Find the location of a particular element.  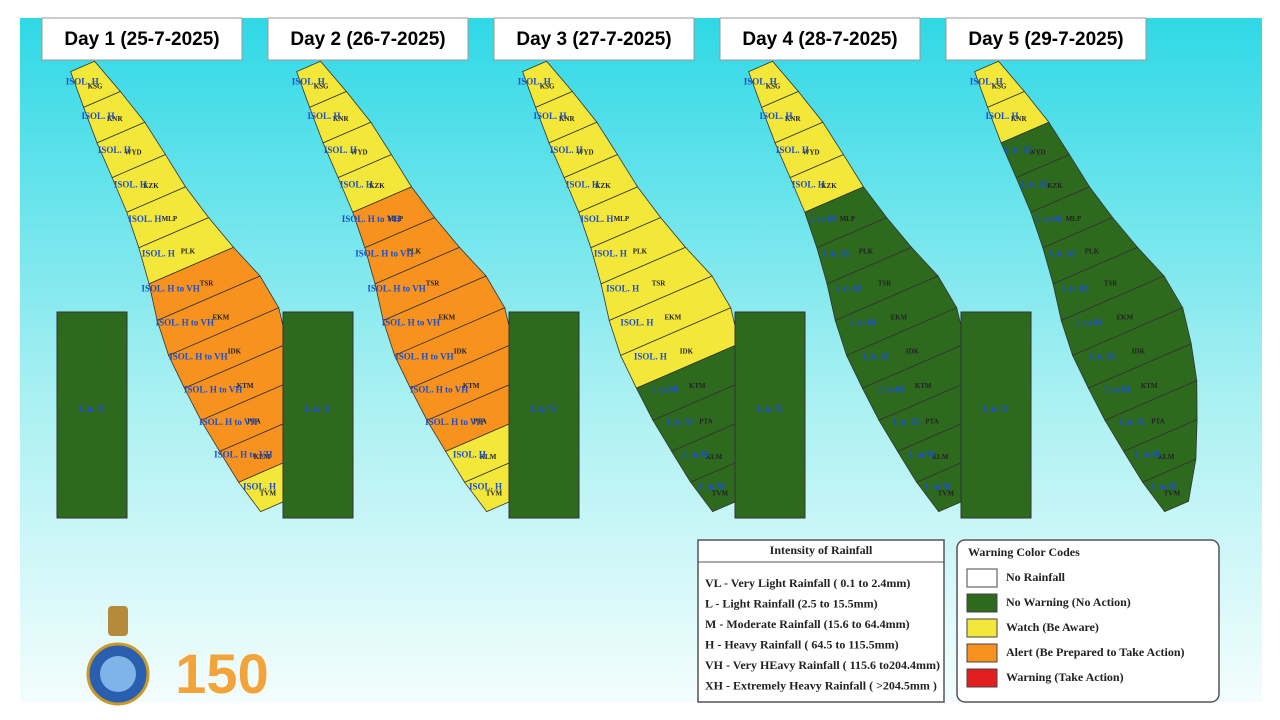

intensity-item: L - Light Rainfall (2.5 to 15.5mm) is located at coordinates (791, 603).